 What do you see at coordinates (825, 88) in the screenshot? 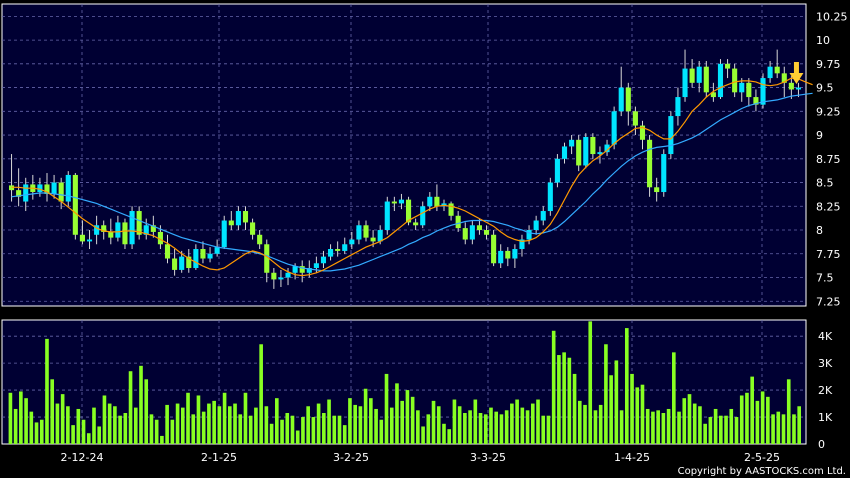
I see `price-tick-label: 9.5` at bounding box center [825, 88].